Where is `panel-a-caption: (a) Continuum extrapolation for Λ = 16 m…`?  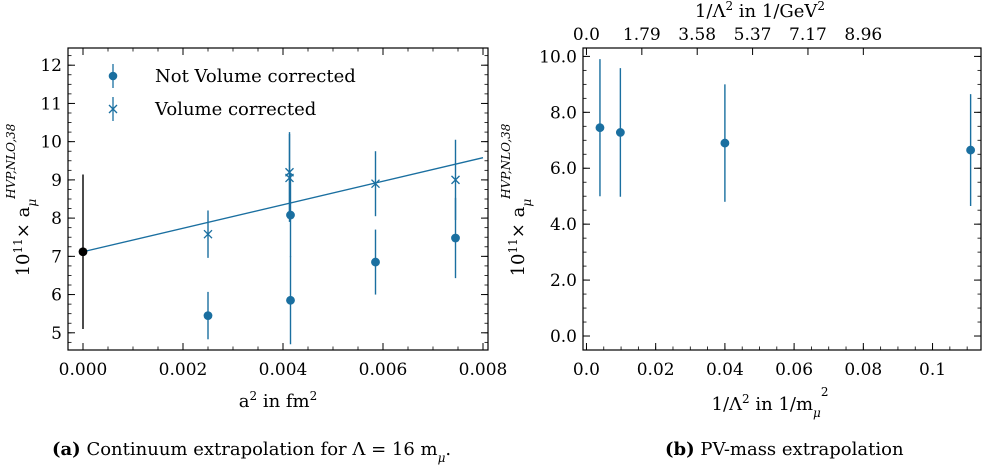 panel-a-caption: (a) Continuum extrapolation for Λ = 16 m… is located at coordinates (251, 452).